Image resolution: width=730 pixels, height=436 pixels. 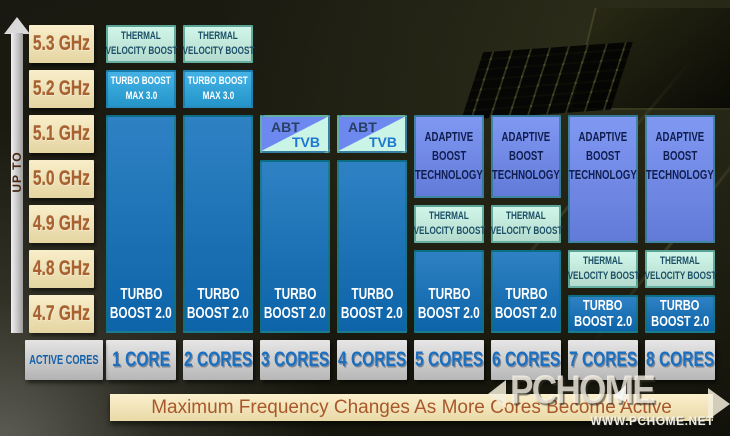 I want to click on core-count-label: 2 CORES, so click(x=218, y=360).